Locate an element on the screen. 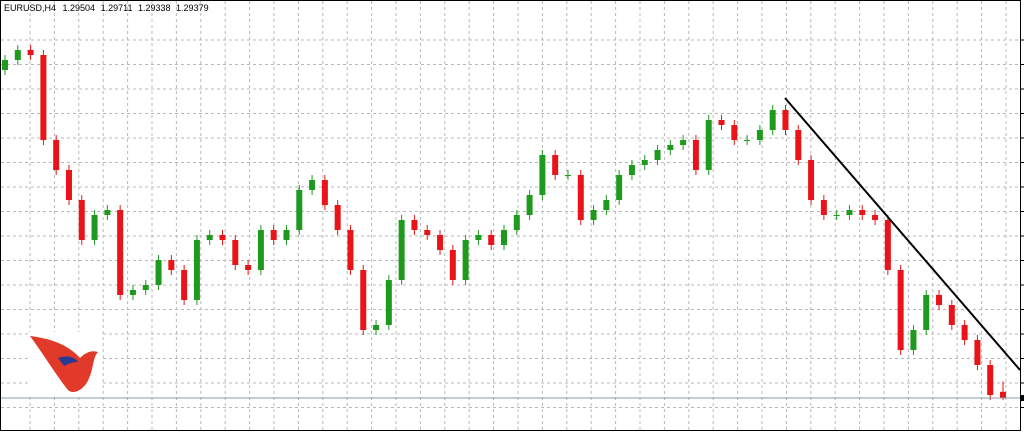  logo is located at coordinates (64, 363).